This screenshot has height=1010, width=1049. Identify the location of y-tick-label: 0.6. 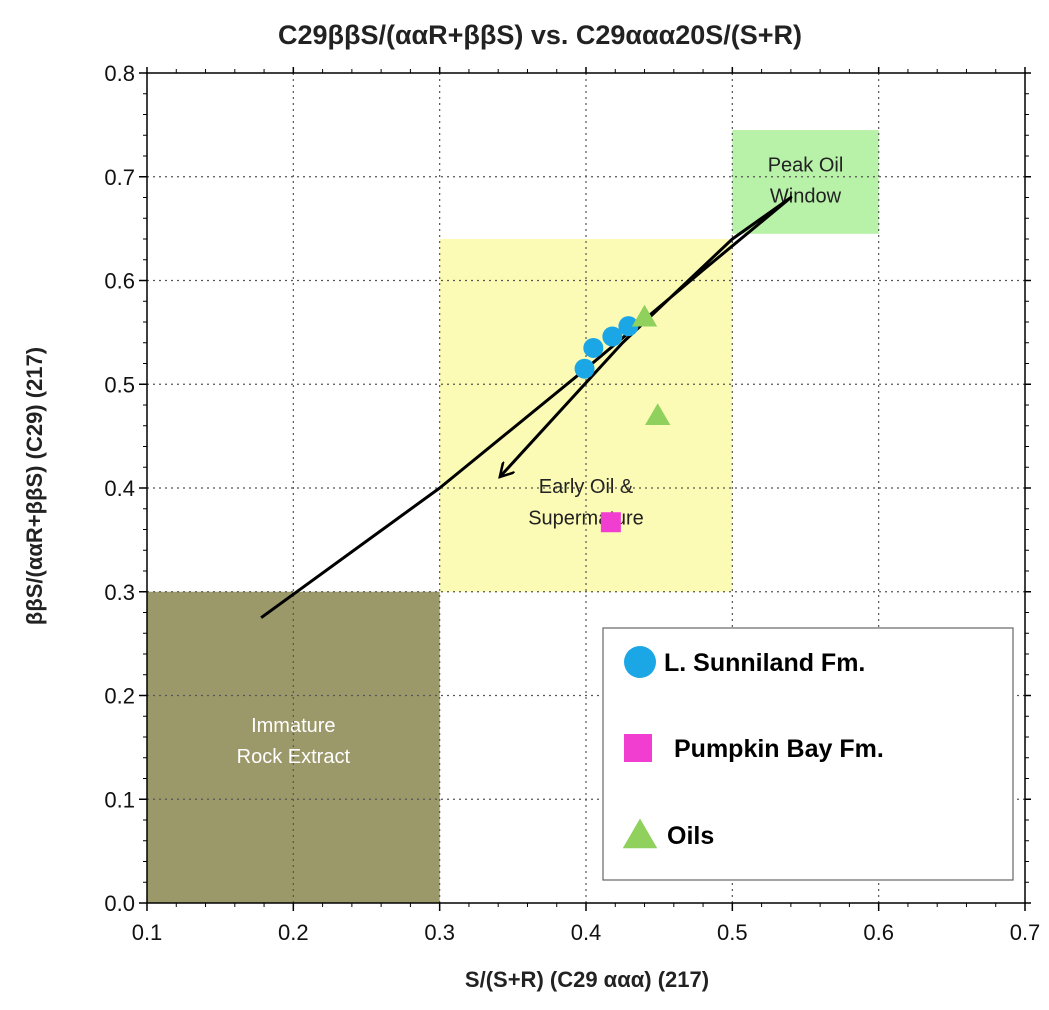
(119, 281).